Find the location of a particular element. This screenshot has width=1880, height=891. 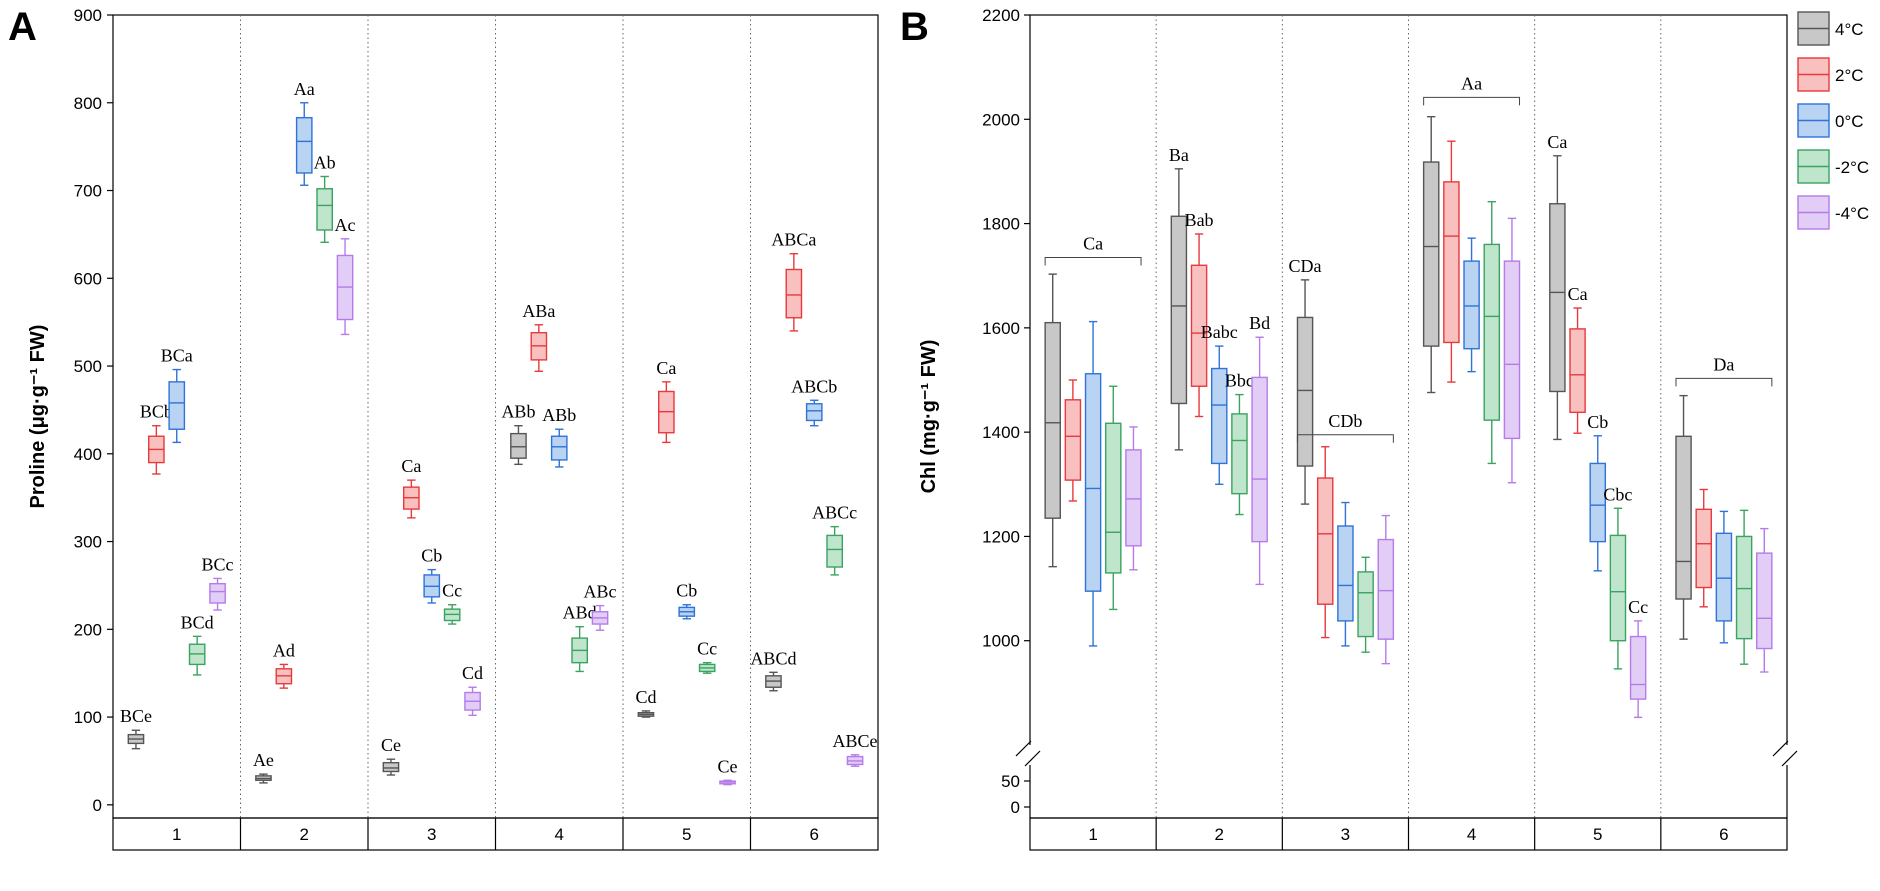

significance-label: Cb is located at coordinates (686, 591).